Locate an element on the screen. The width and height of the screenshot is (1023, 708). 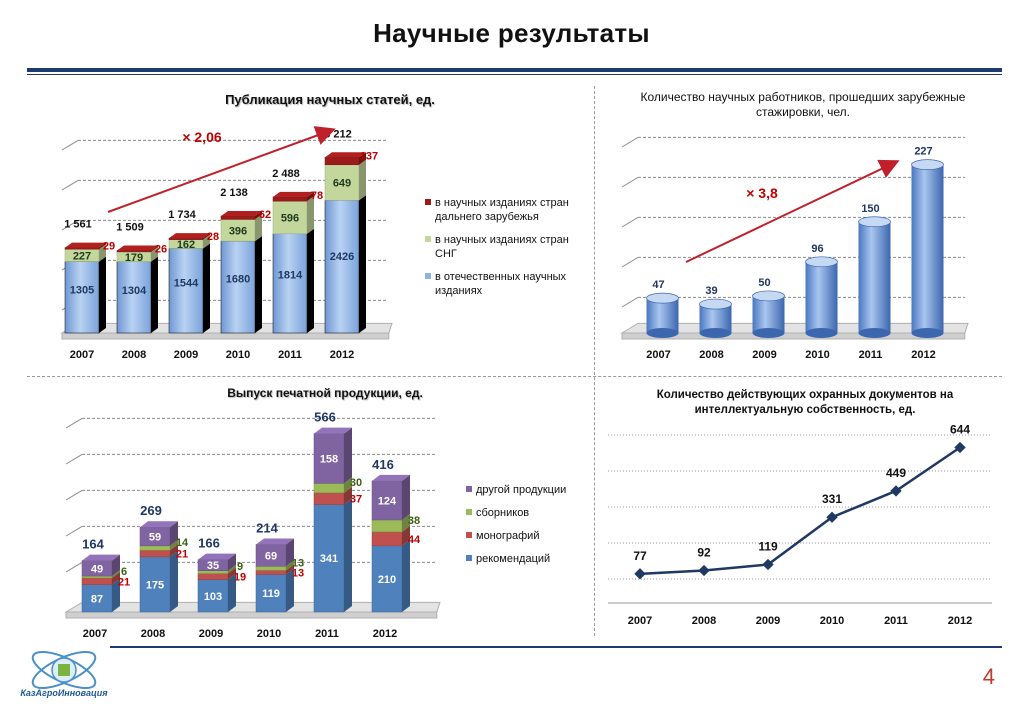
pat-label-value: 119 is located at coordinates (768, 546).